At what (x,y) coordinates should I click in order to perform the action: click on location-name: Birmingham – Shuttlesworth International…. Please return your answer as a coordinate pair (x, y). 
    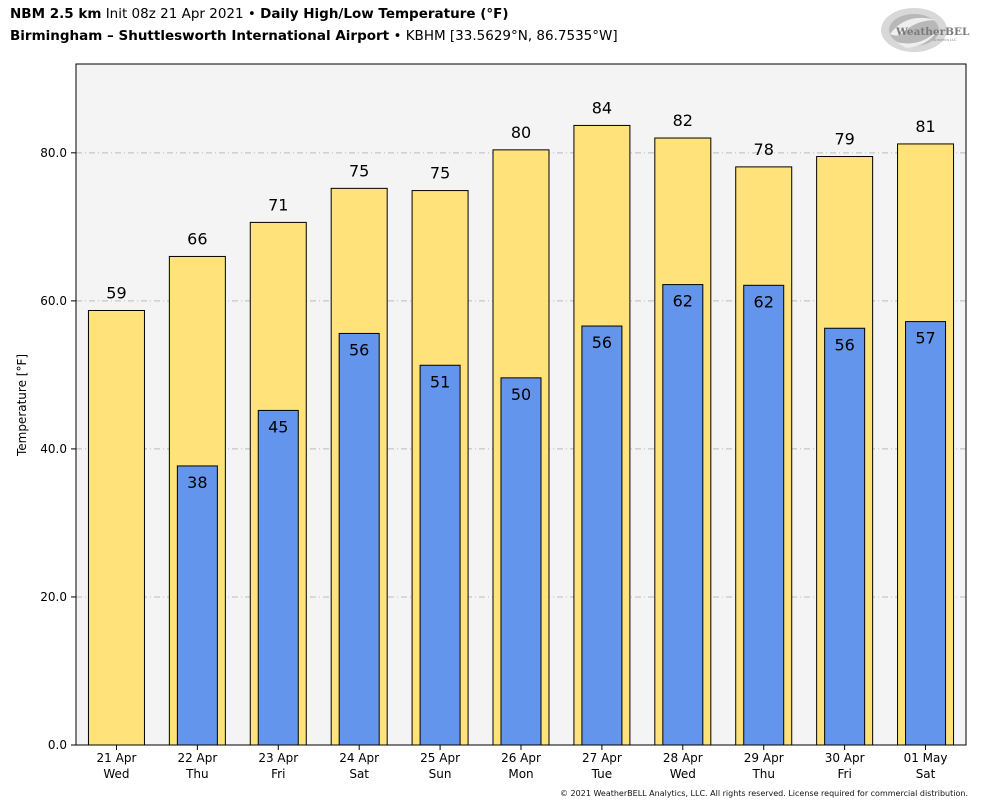
    Looking at the image, I should click on (200, 36).